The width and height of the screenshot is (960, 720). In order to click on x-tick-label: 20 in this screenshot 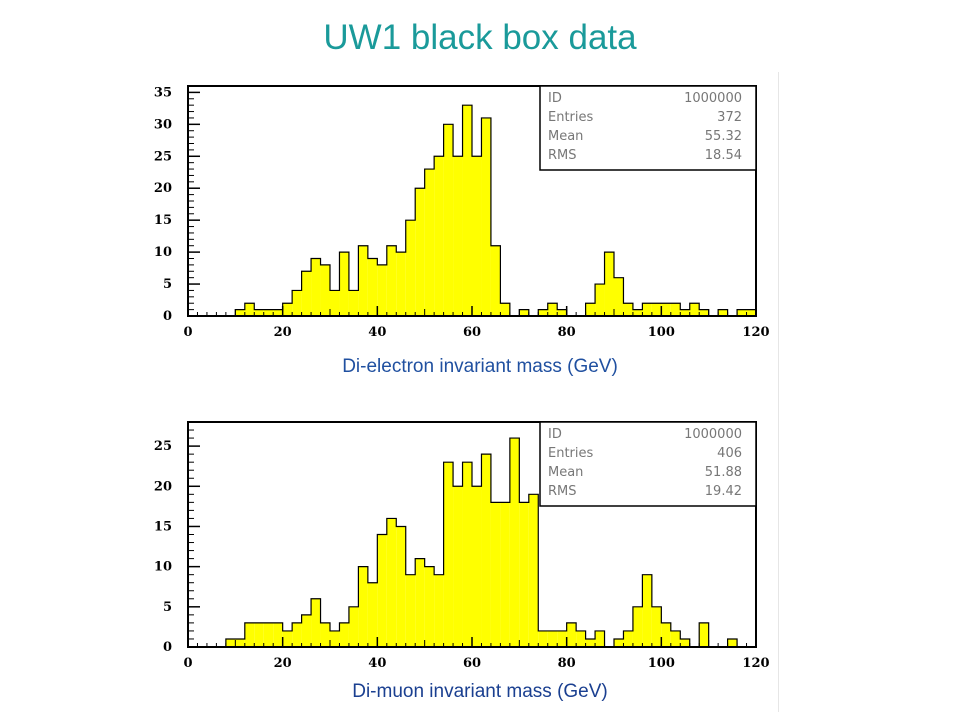, I will do `click(283, 663)`.